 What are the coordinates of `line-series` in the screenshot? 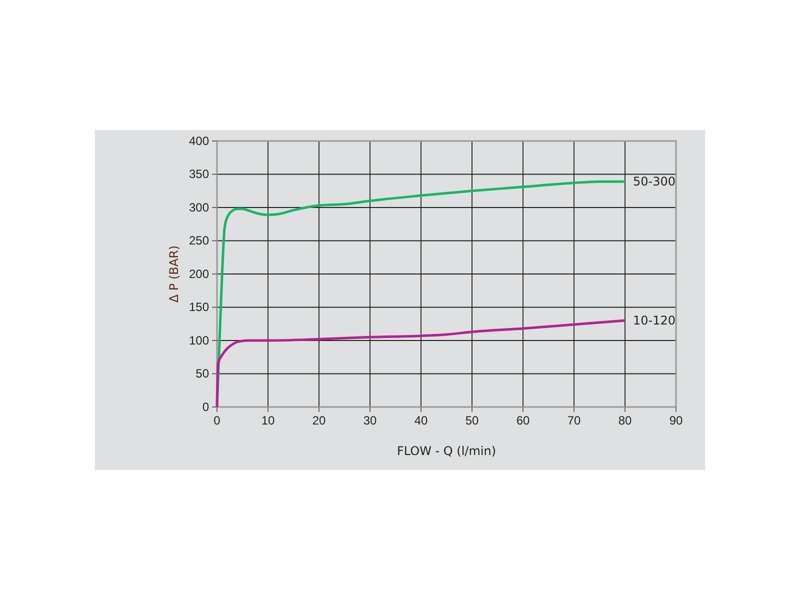 It's located at (421, 363).